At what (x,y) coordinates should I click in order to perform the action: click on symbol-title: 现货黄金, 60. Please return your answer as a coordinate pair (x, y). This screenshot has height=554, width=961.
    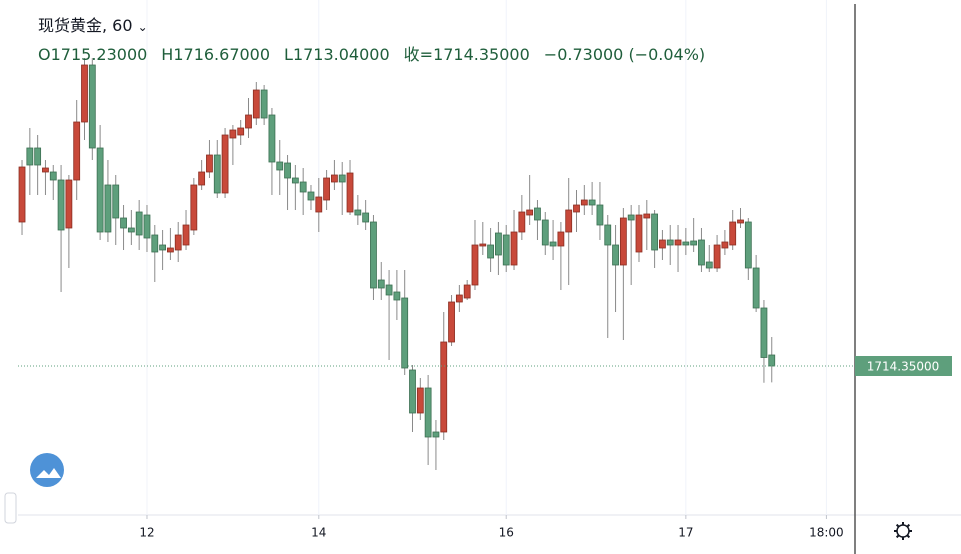
    Looking at the image, I should click on (85, 25).